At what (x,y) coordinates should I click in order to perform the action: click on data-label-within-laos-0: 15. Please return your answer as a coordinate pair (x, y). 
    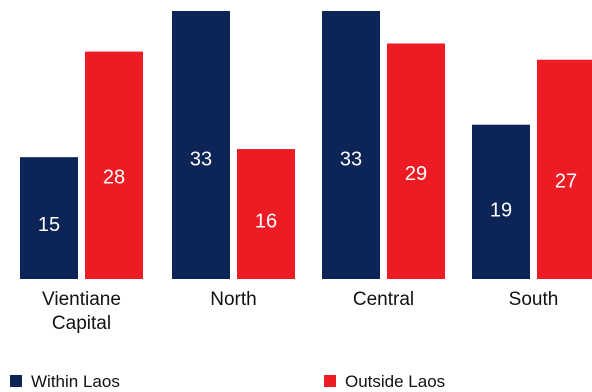
    Looking at the image, I should click on (49, 225).